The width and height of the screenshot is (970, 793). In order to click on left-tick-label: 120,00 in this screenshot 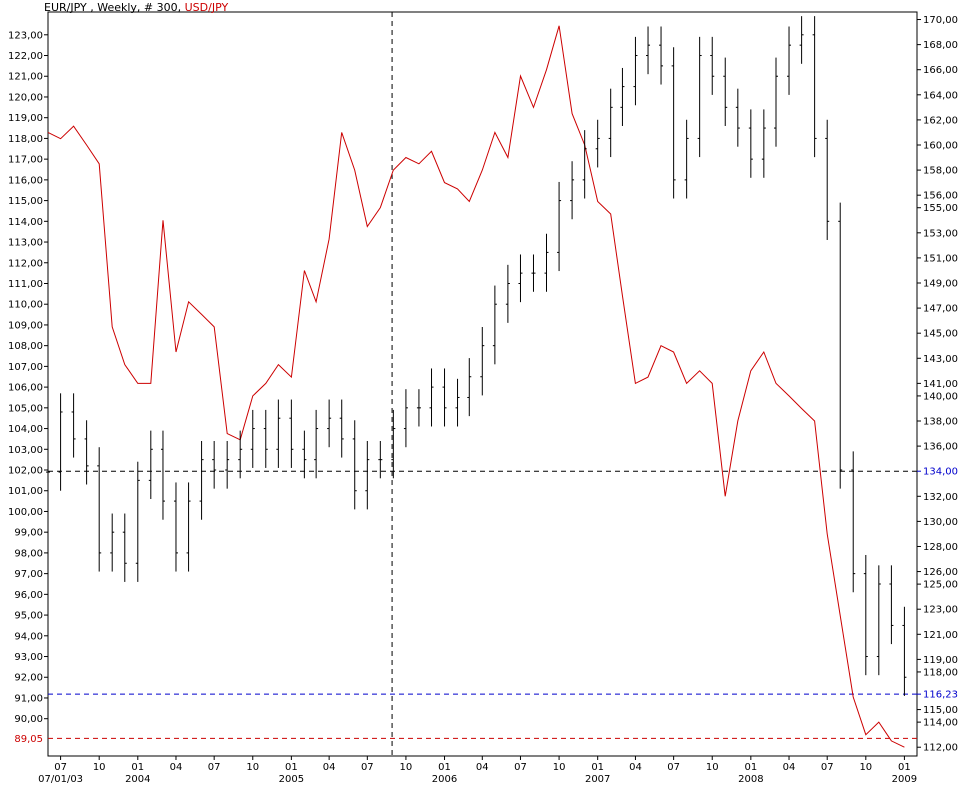, I will do `click(25, 97)`.